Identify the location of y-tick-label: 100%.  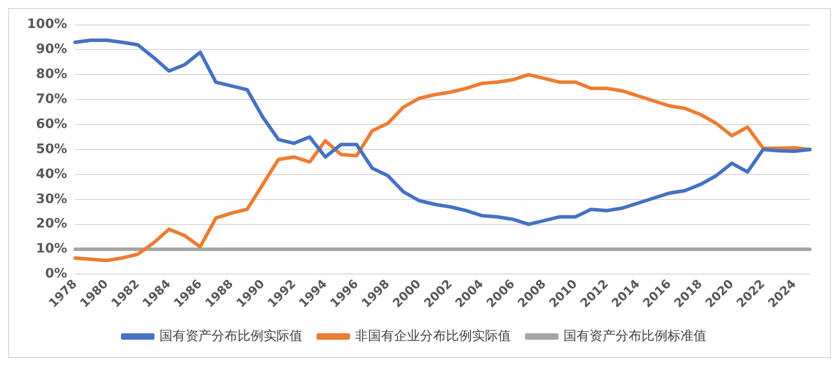
(47, 24).